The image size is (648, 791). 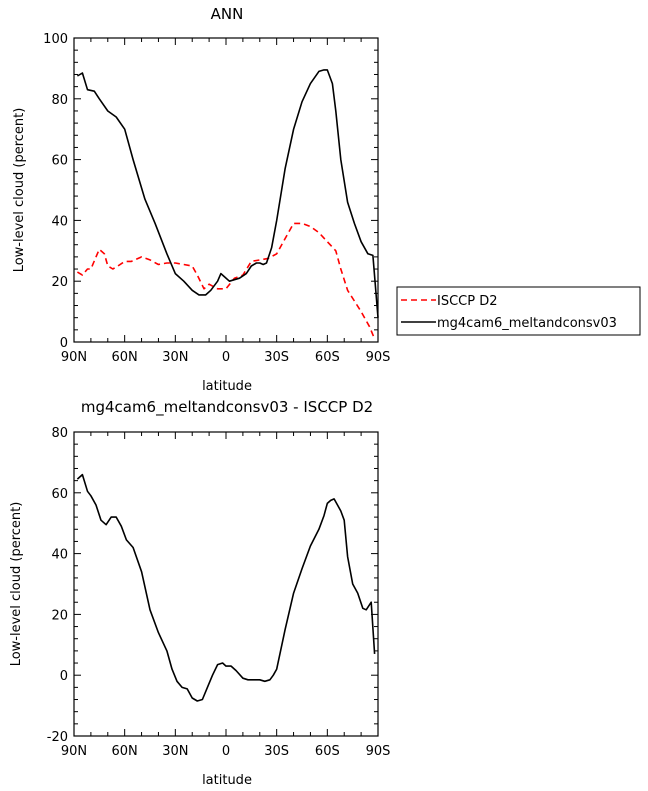 What do you see at coordinates (226, 357) in the screenshot?
I see `top-x-tick-label: 0` at bounding box center [226, 357].